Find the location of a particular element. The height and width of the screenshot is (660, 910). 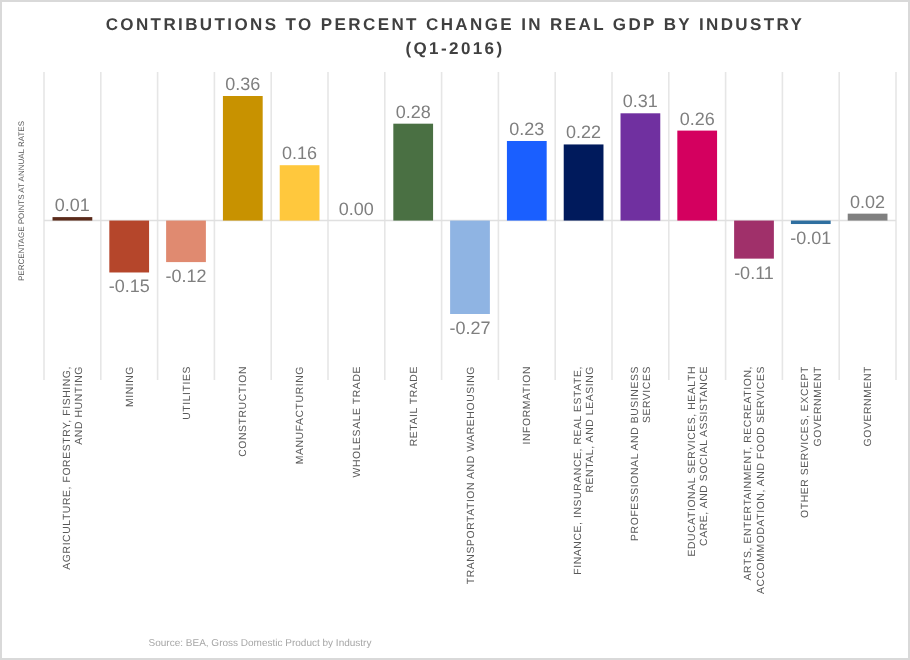

data-label: 0.23 is located at coordinates (527, 128).